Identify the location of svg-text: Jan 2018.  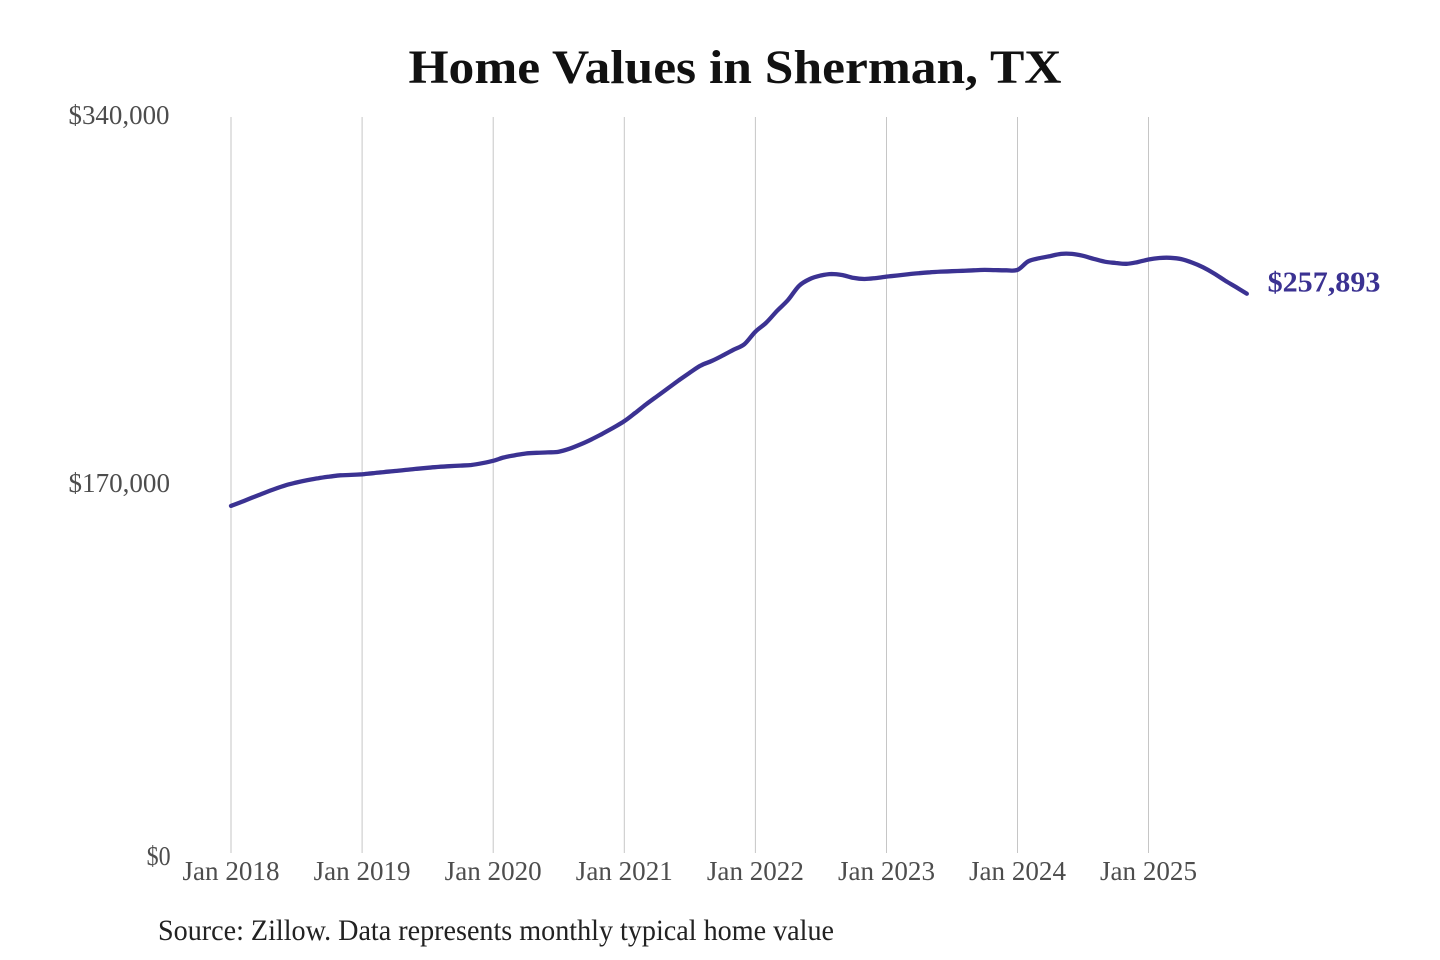
(231, 871).